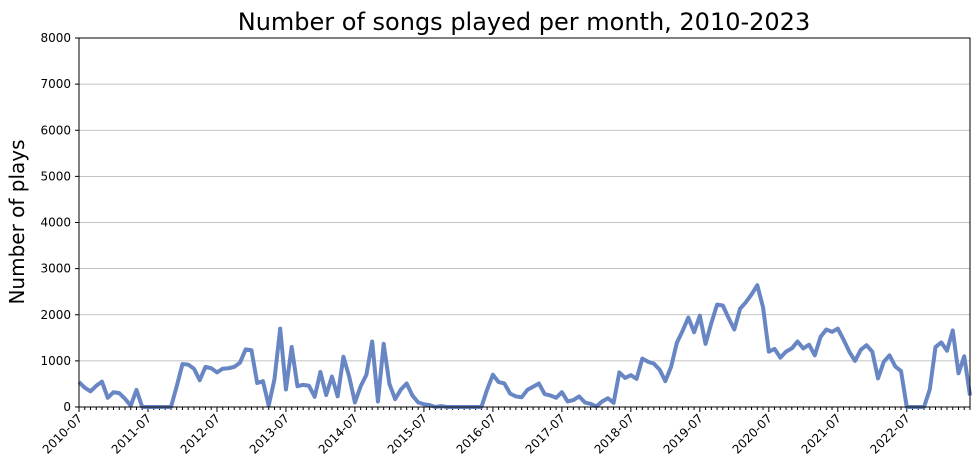 This screenshot has width=980, height=472. I want to click on y-tick-label: 2000, so click(55, 315).